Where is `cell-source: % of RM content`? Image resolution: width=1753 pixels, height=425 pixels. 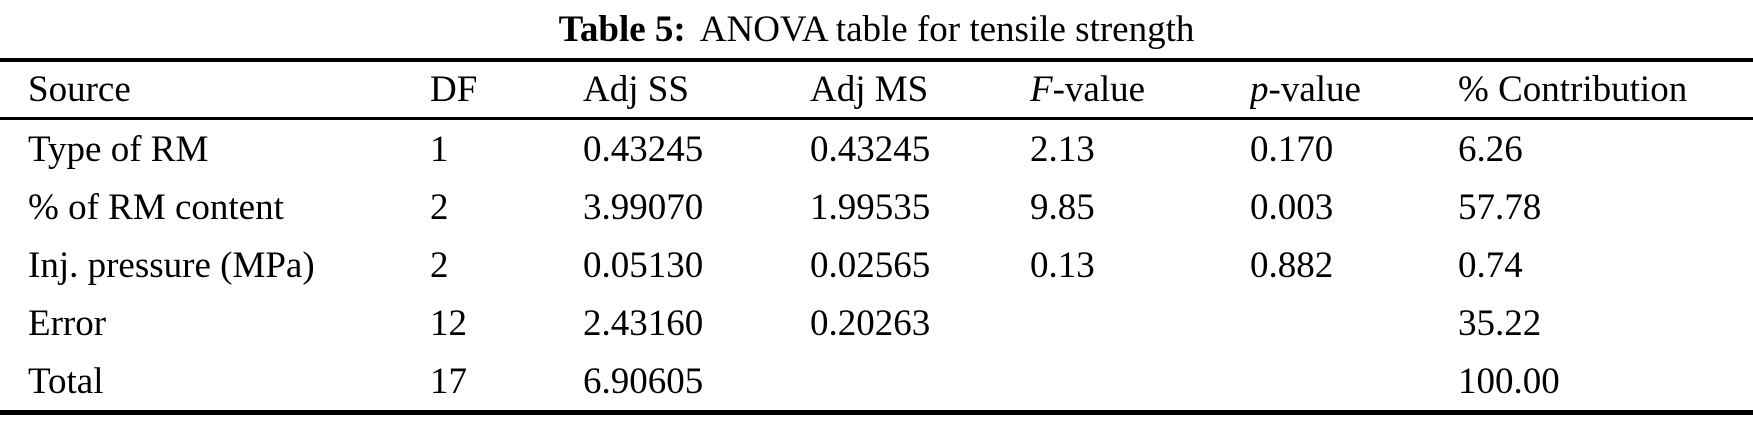
cell-source: % of RM content is located at coordinates (156, 207).